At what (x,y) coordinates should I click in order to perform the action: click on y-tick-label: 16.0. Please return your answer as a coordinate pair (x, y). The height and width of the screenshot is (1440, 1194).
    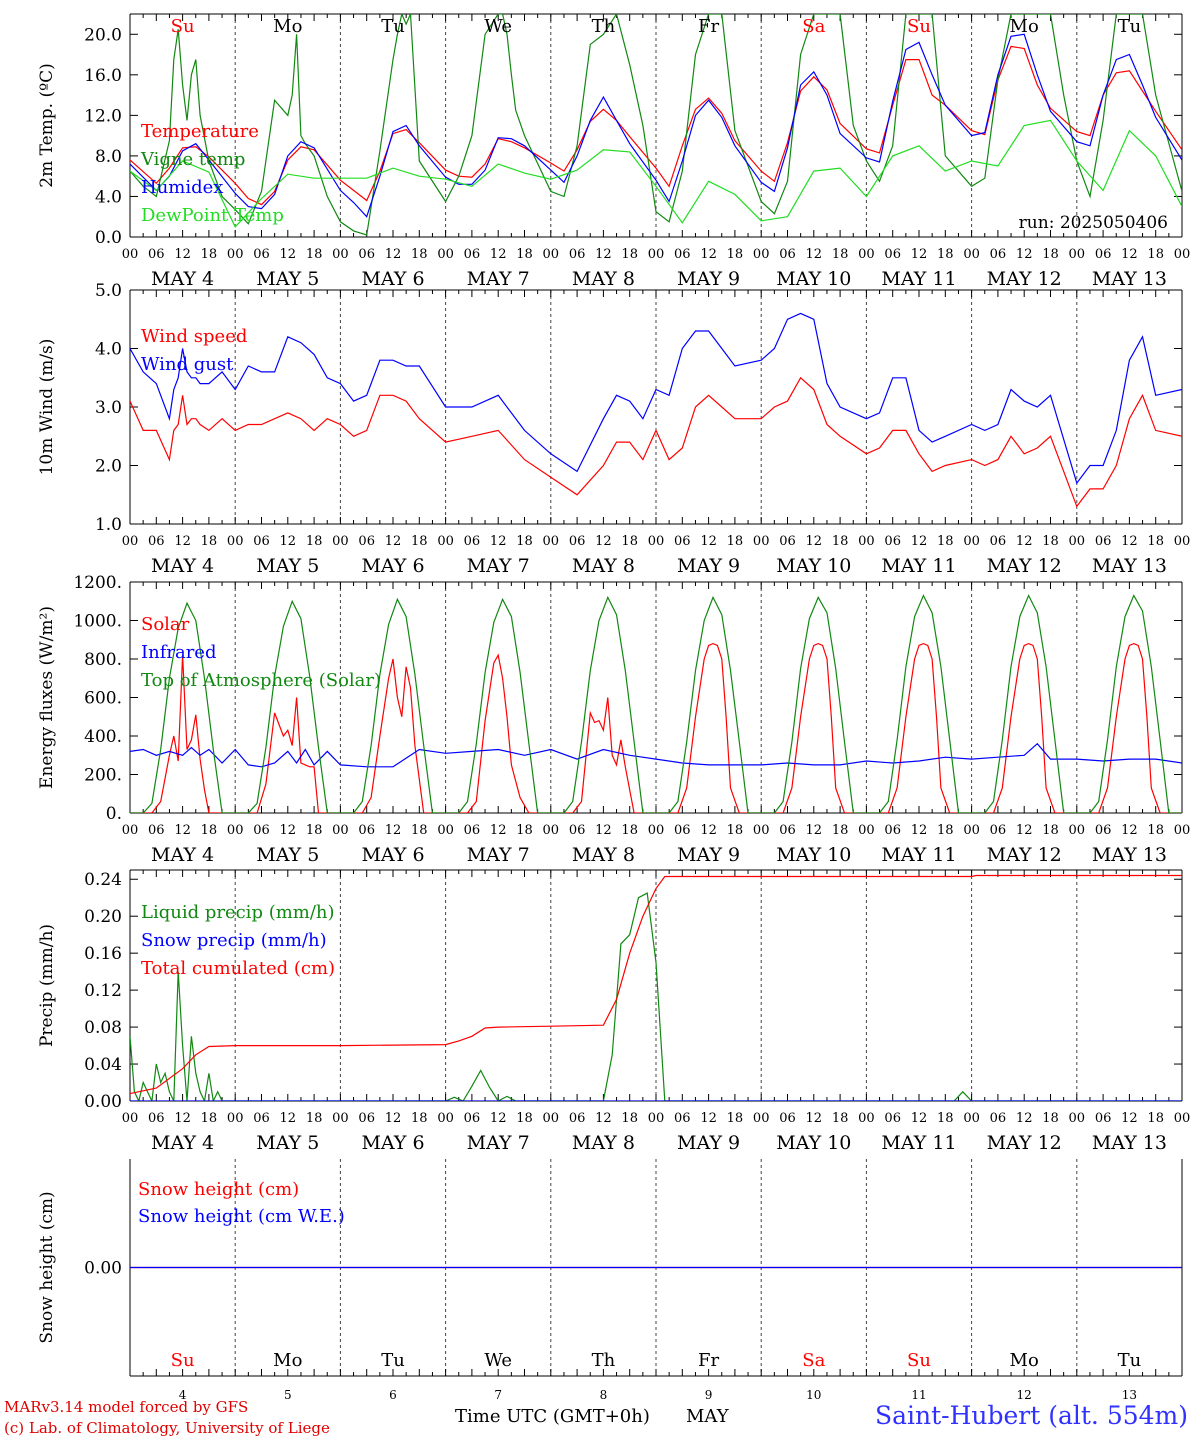
    Looking at the image, I should click on (103, 76).